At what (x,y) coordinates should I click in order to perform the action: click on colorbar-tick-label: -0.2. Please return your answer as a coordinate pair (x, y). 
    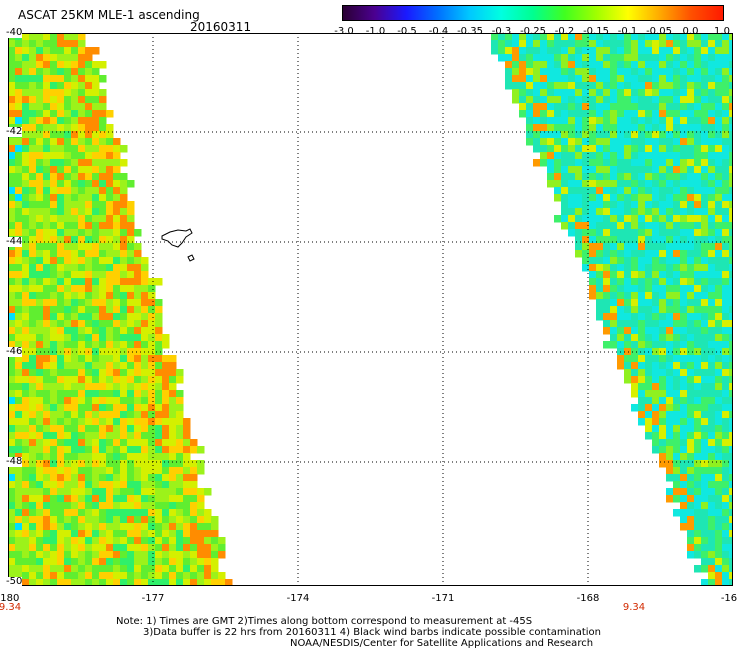
    Looking at the image, I should click on (564, 31).